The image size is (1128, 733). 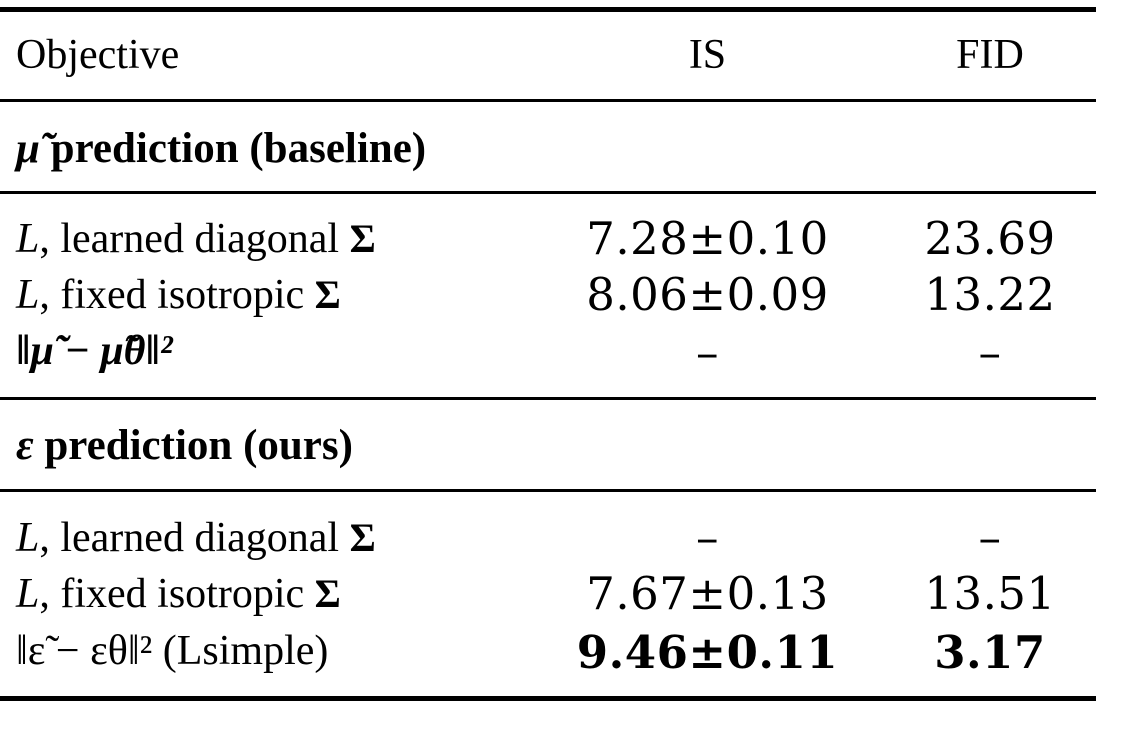 What do you see at coordinates (94, 351) in the screenshot?
I see `objective-formula: ‖μ̃ − μ̃θ‖²` at bounding box center [94, 351].